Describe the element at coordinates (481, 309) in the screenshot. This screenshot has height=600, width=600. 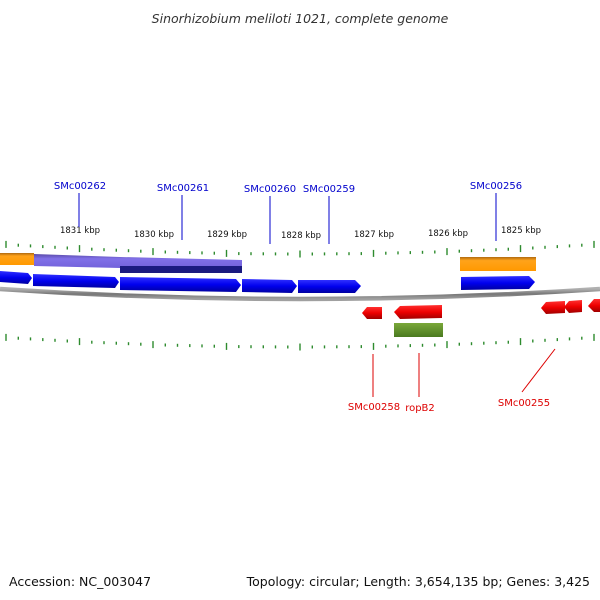
I see `reverse-cds-track` at that location.